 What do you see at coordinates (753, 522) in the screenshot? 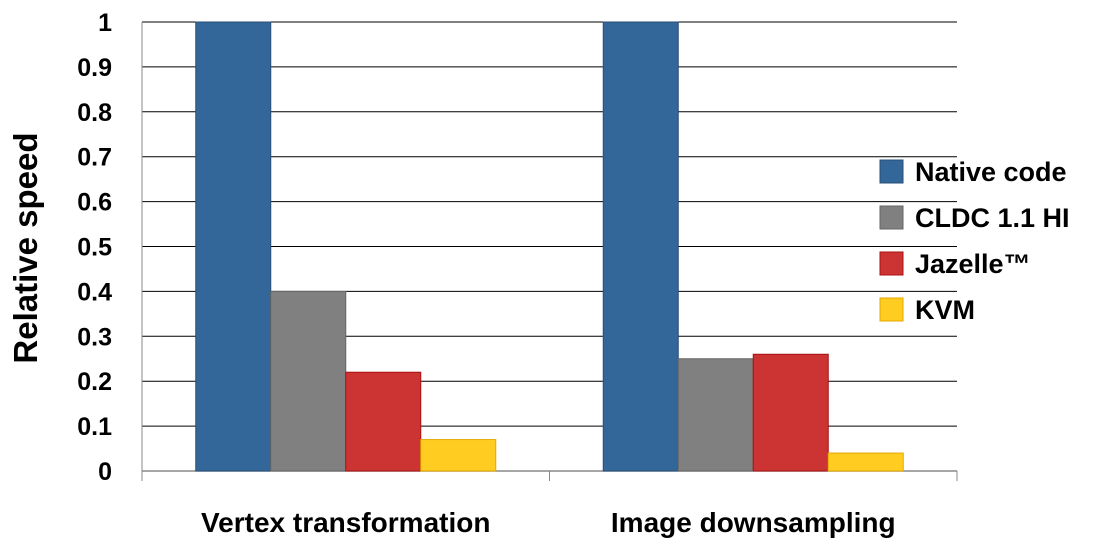
I see `x-category-label: Image downsampling` at bounding box center [753, 522].